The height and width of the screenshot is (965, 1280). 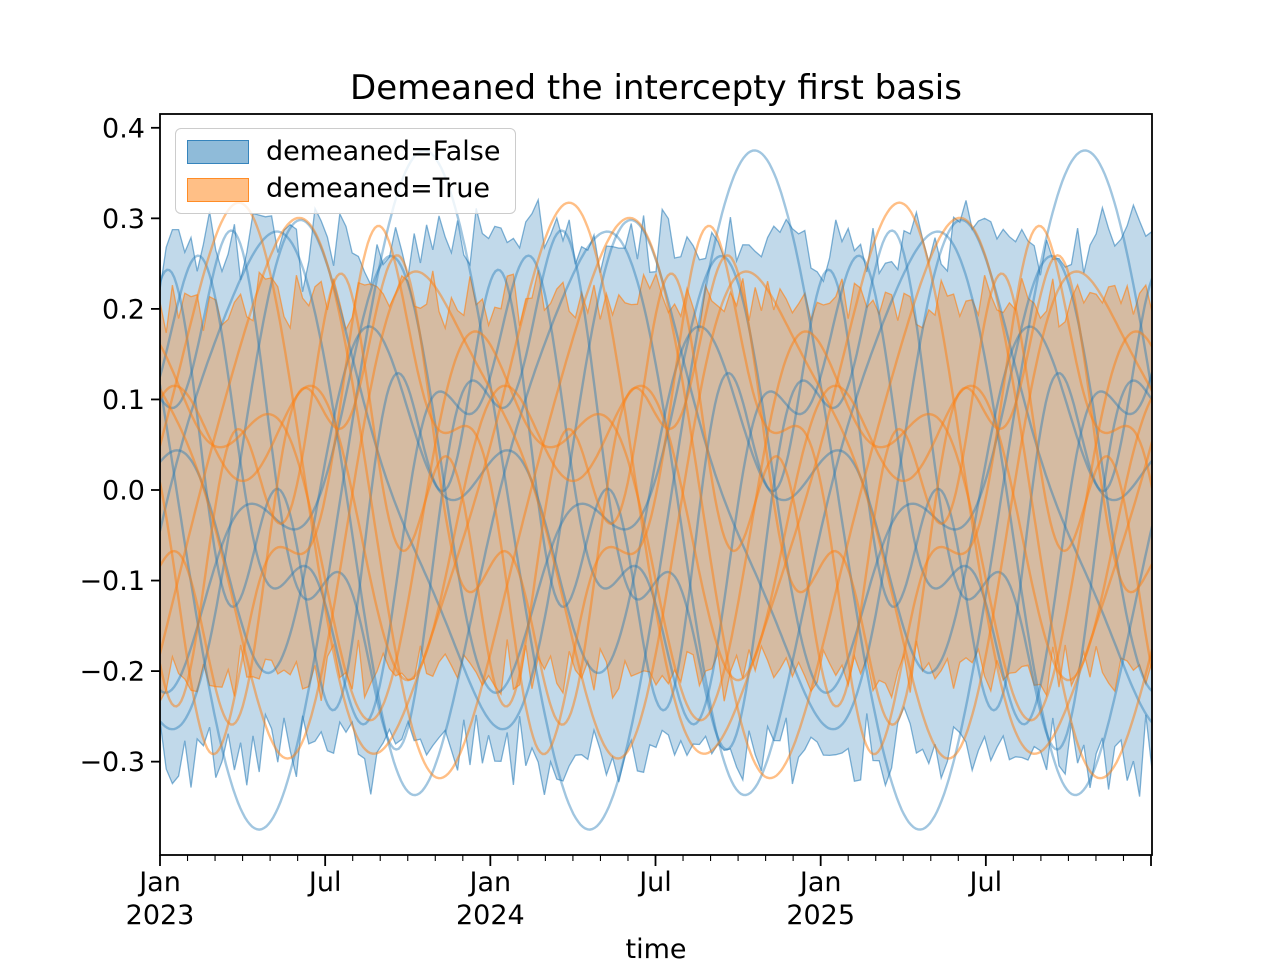 What do you see at coordinates (123, 128) in the screenshot?
I see `y-tick-label: 0.4` at bounding box center [123, 128].